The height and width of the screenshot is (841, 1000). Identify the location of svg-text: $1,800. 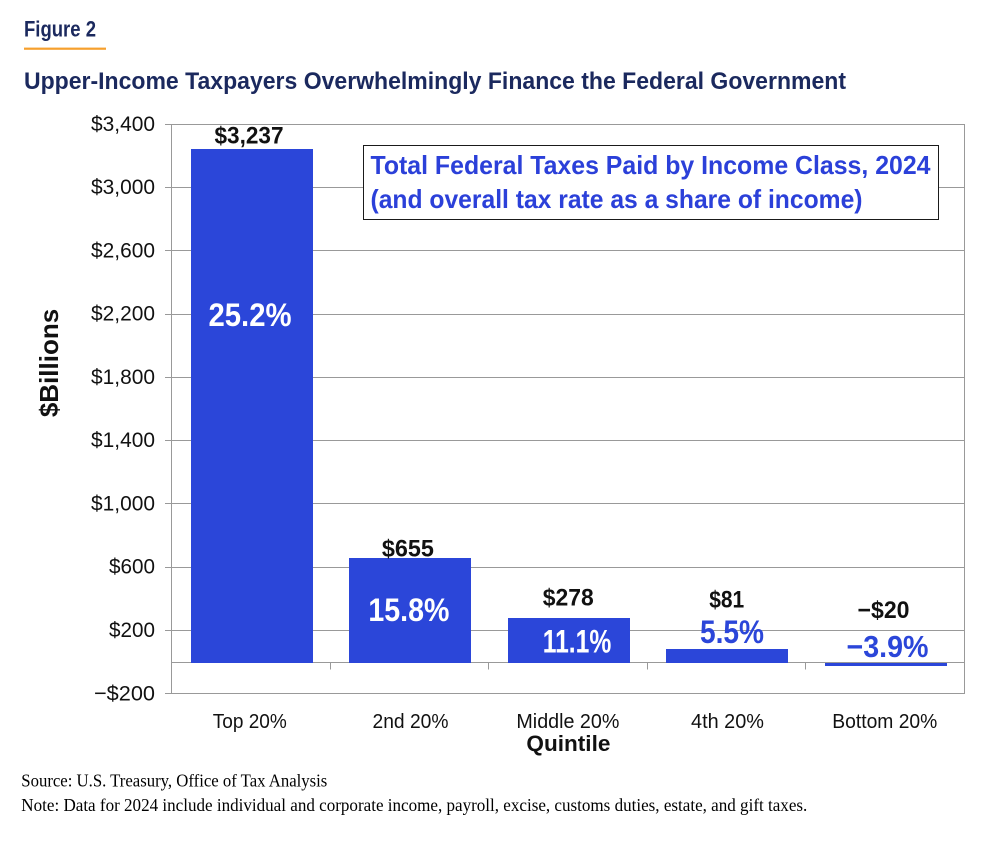
(123, 377).